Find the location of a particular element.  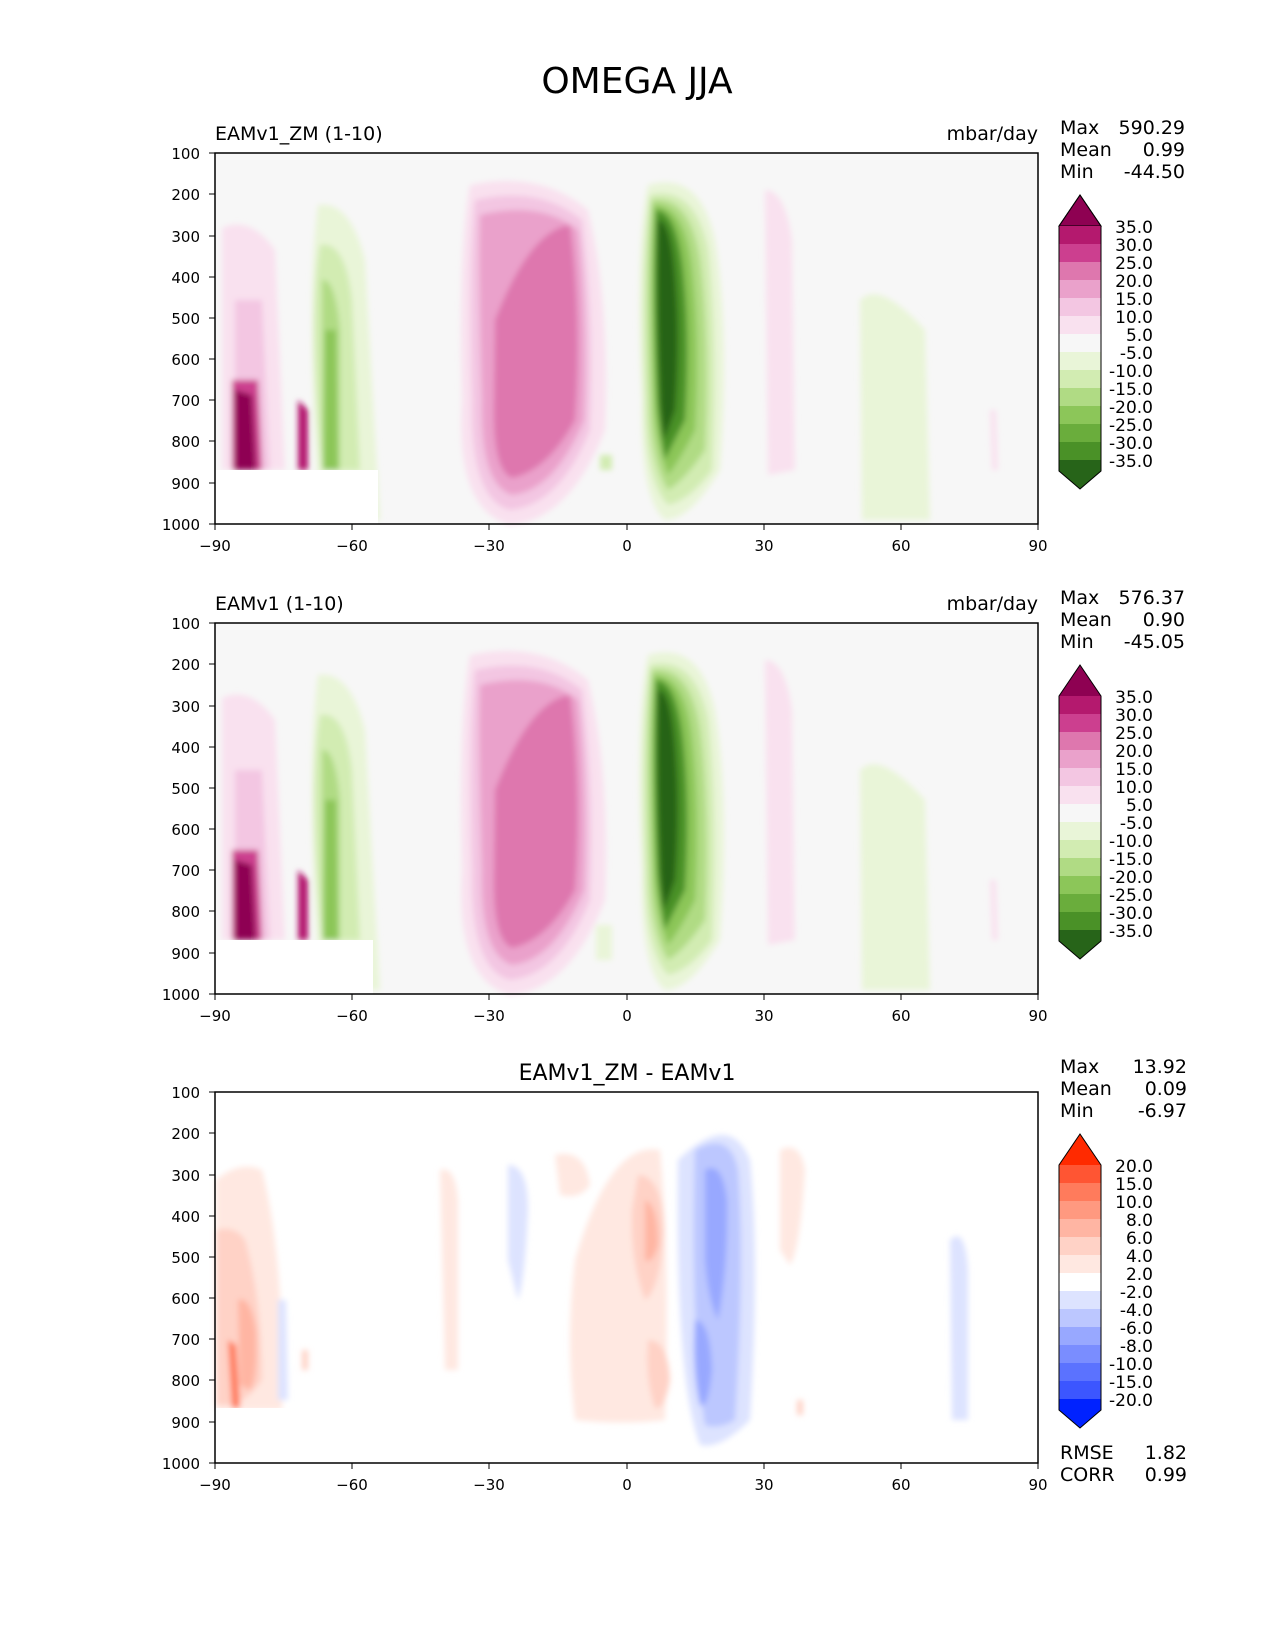

panel-2-colorbar-label: -25.0 is located at coordinates (1131, 896).